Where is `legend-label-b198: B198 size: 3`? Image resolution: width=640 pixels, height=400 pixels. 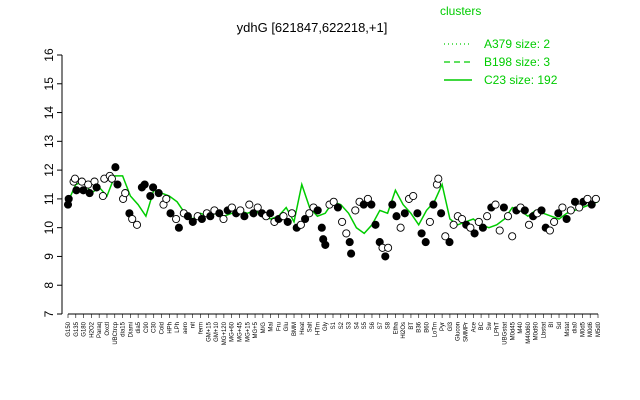
legend-label-b198: B198 size: 3 is located at coordinates (517, 62).